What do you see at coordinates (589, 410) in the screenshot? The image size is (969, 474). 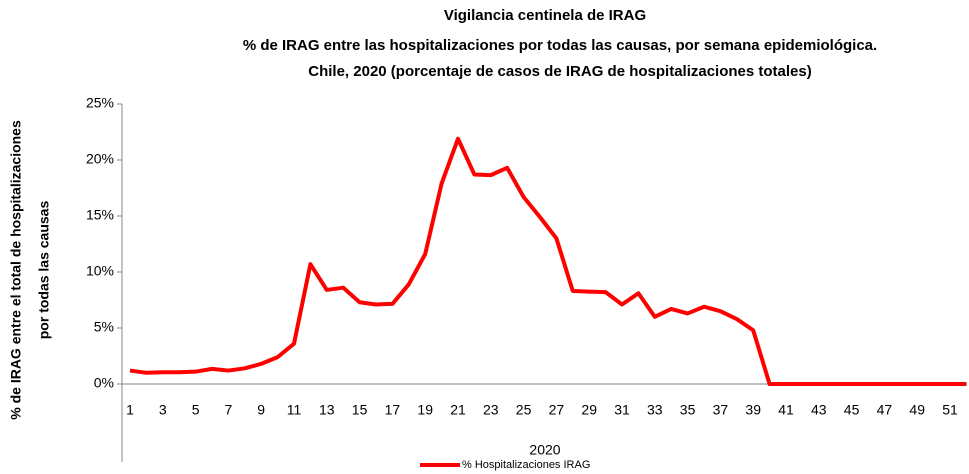 I see `x-tick-label: 29` at bounding box center [589, 410].